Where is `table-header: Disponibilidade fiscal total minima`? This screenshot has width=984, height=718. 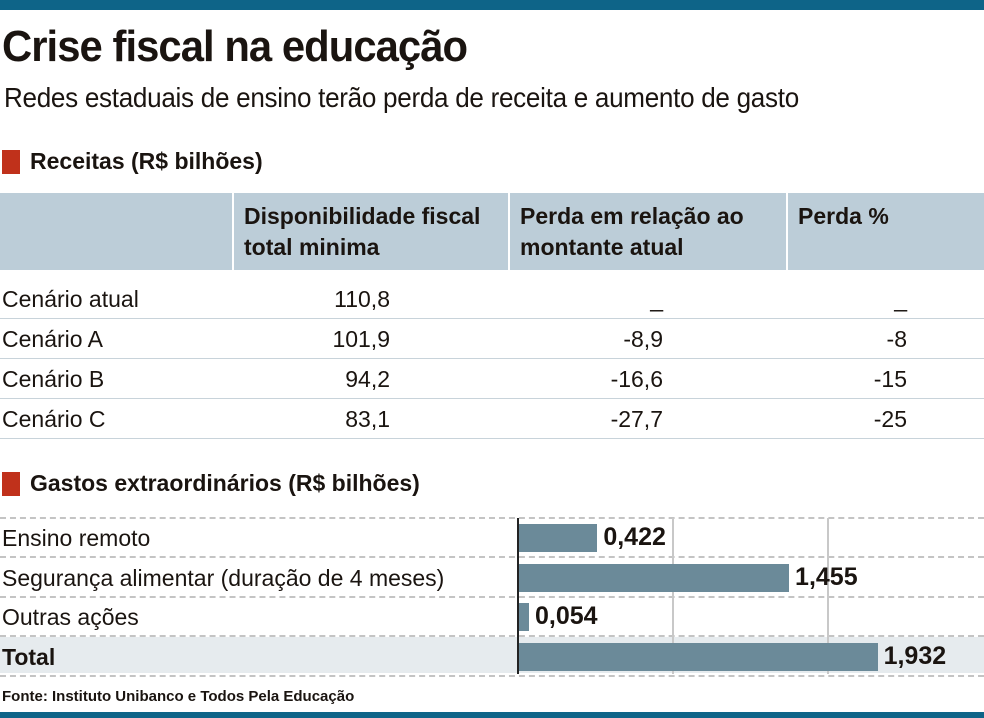
table-header: Disponibilidade fiscal total minima is located at coordinates (371, 231).